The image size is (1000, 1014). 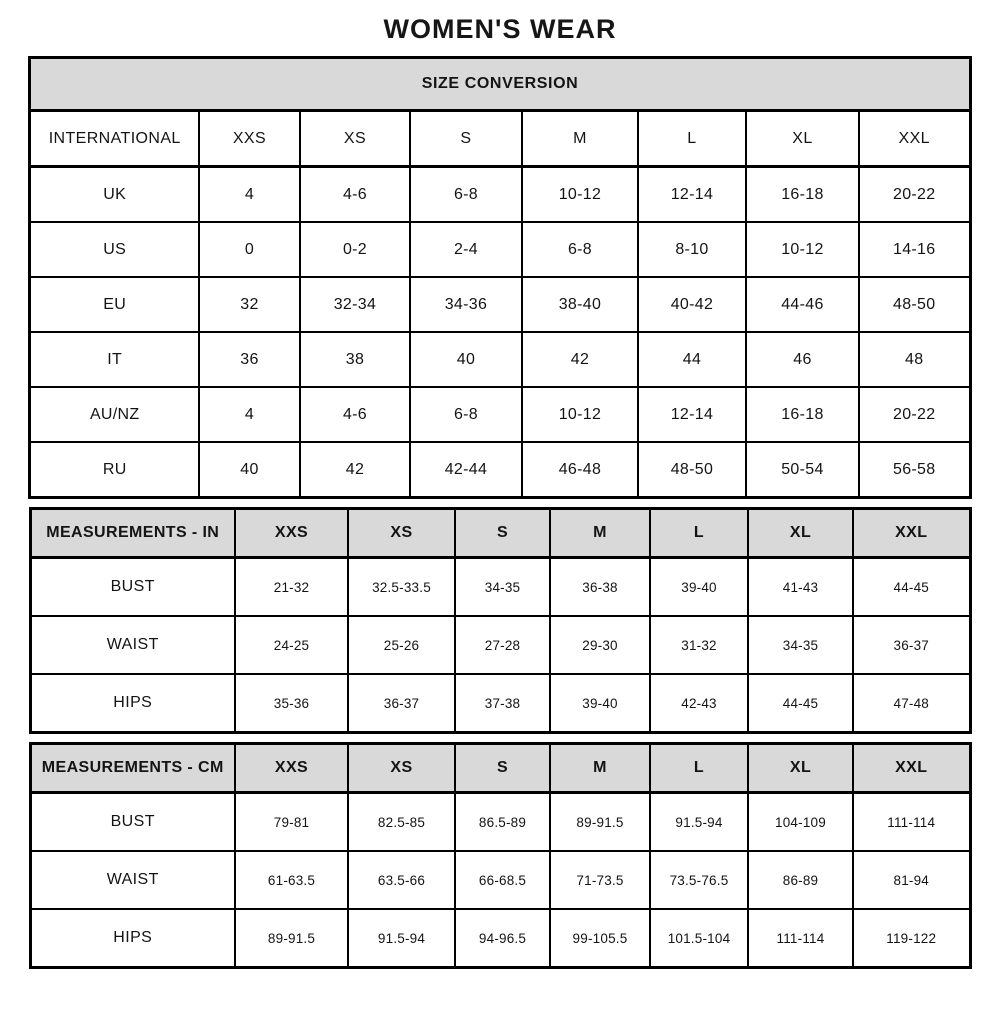 I want to click on cell: 36-38, so click(x=600, y=586).